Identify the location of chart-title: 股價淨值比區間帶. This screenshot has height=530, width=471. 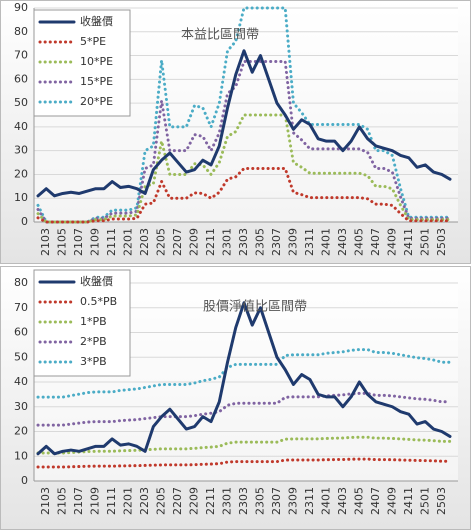
(255, 307).